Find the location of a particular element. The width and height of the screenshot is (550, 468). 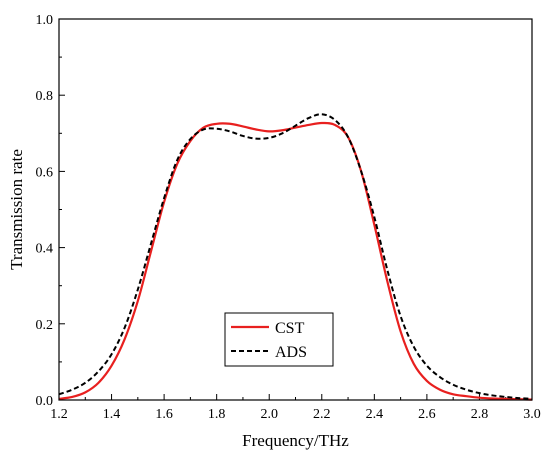

x-tick-label: 2.8 is located at coordinates (480, 414).